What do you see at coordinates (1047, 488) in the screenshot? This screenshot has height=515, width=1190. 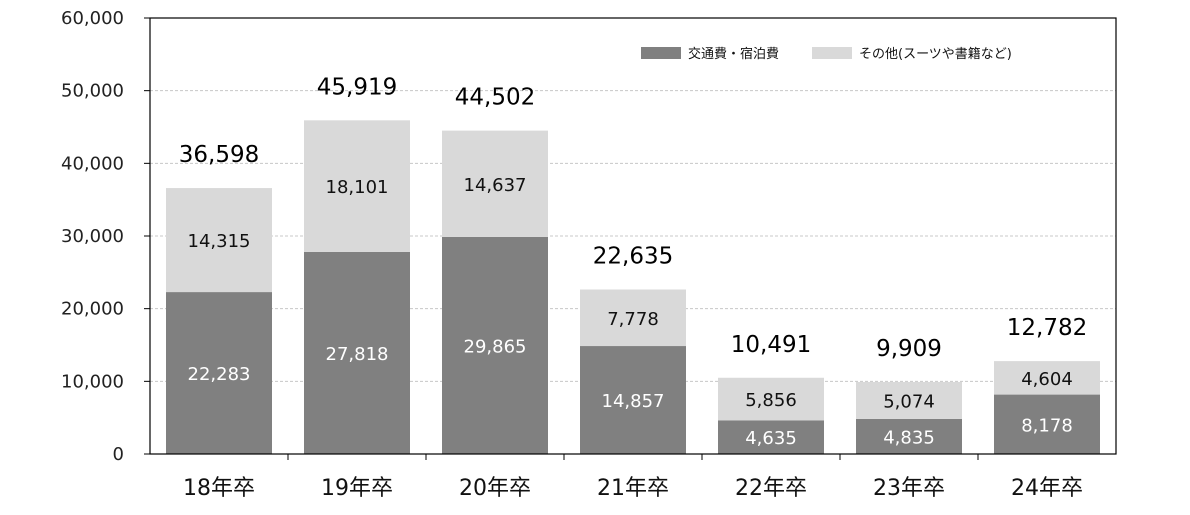 I see `x-tick-label: 24年卒` at bounding box center [1047, 488].